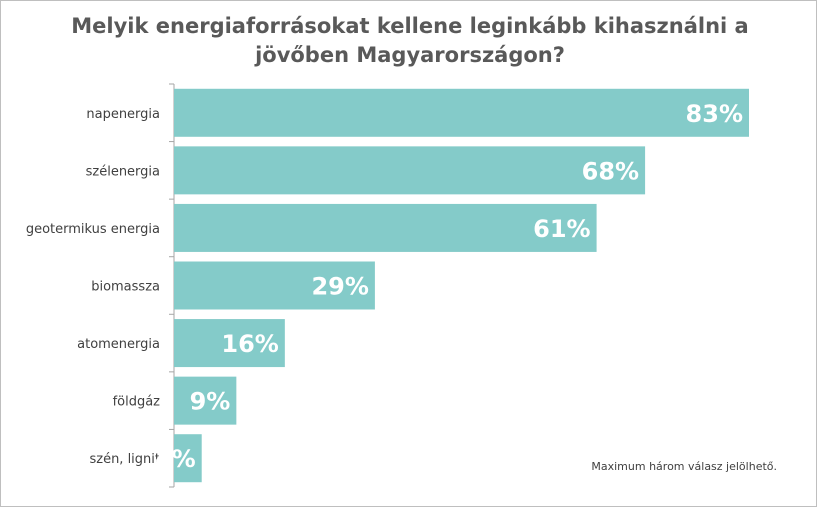 The width and height of the screenshot is (817, 507). What do you see at coordinates (684, 466) in the screenshot?
I see `footnote: Maximum három válasz jelölhető.` at bounding box center [684, 466].